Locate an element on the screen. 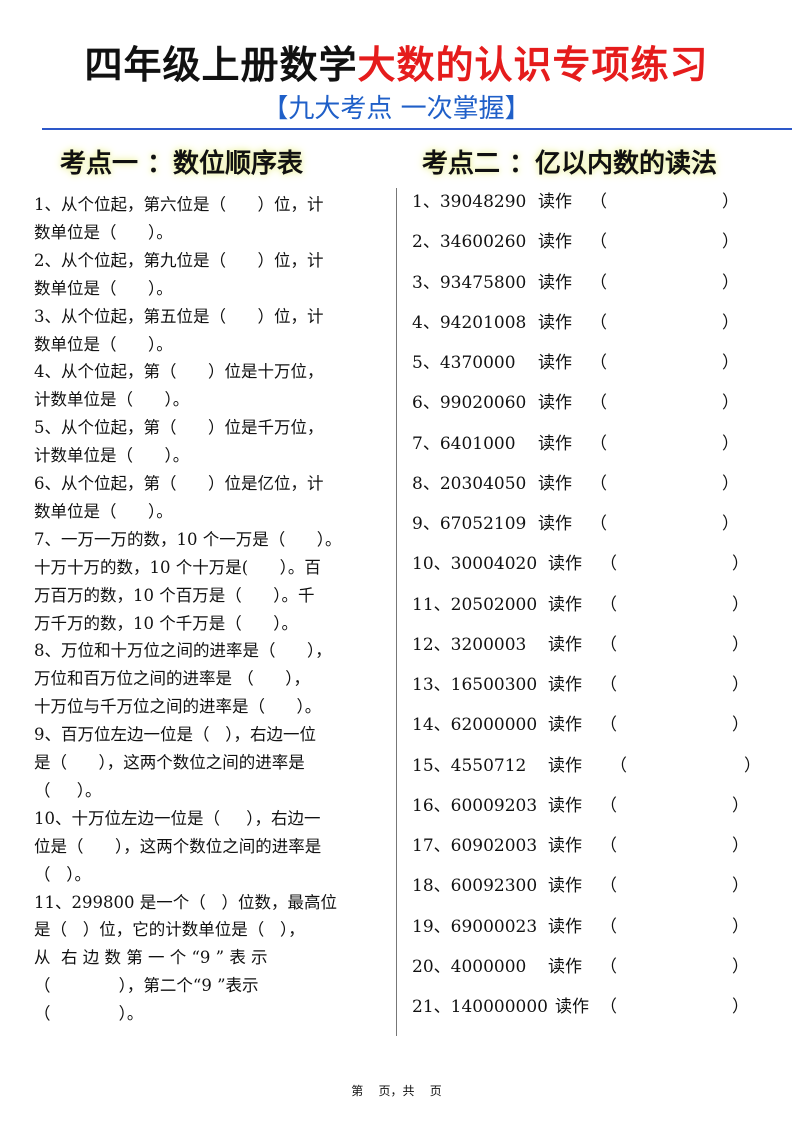 The width and height of the screenshot is (793, 1122). question-line: 2、从个位起，第九位是（ ）位，计 is located at coordinates (179, 260).